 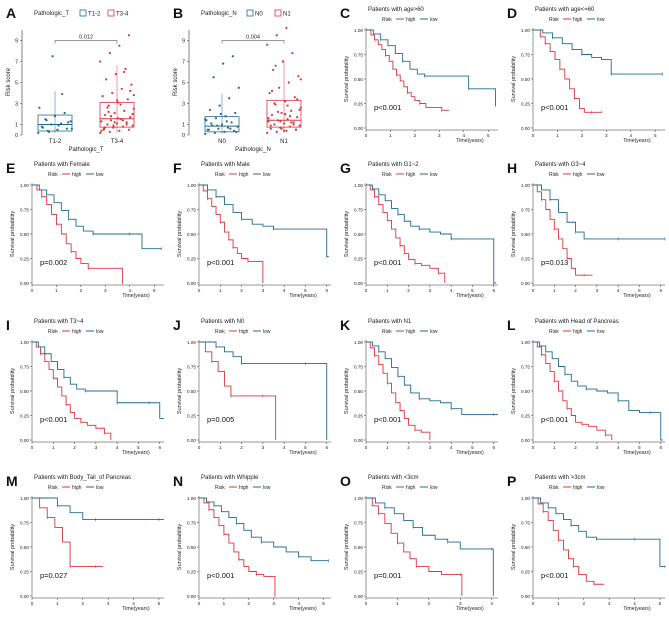 What do you see at coordinates (284, 113) in the screenshot?
I see `box-N1` at bounding box center [284, 113].